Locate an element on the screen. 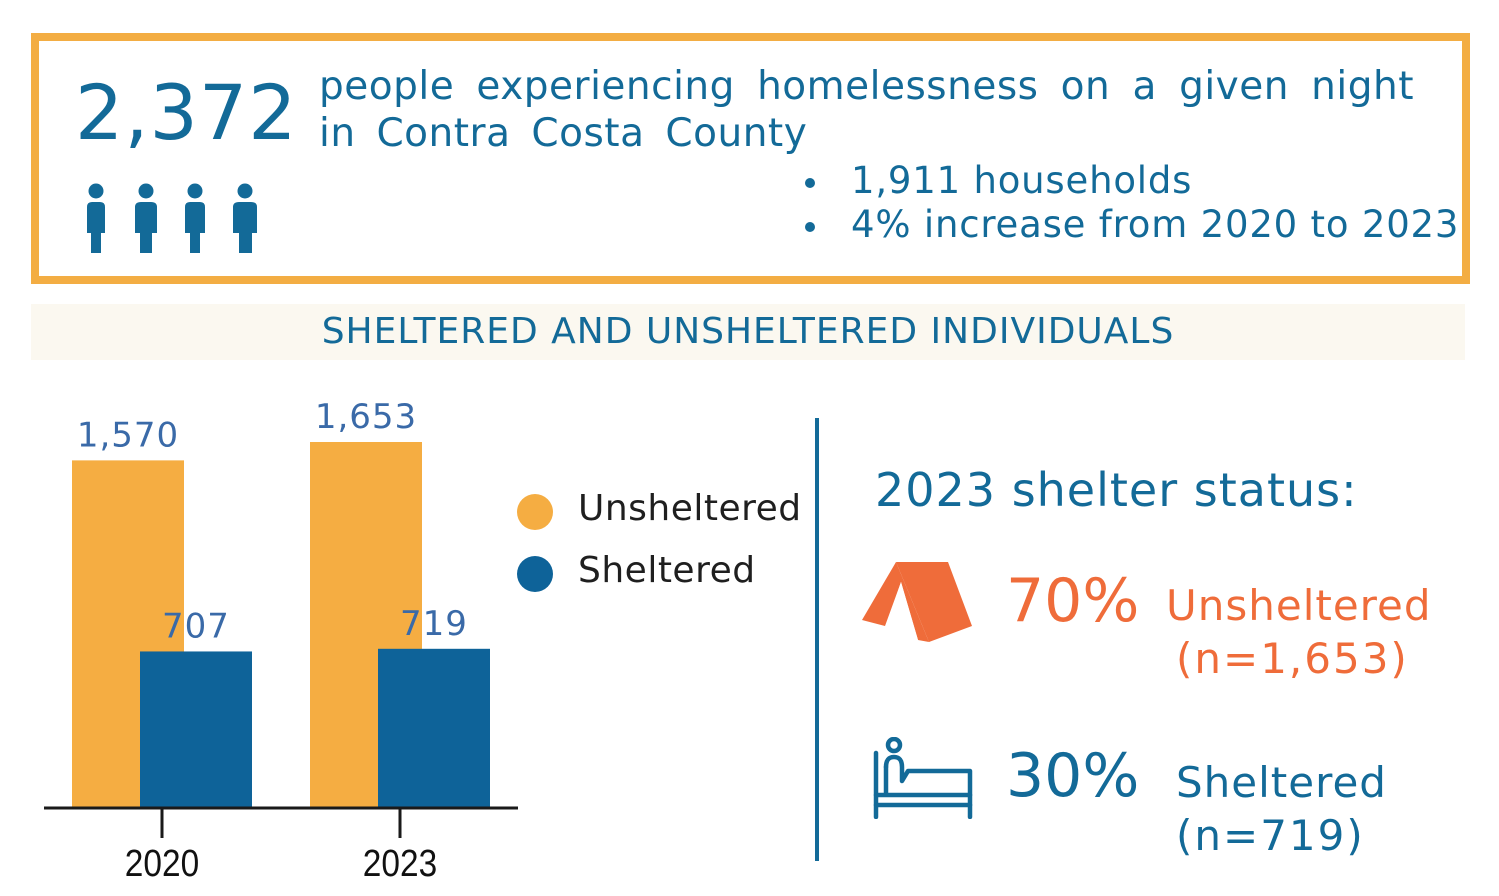  bed-icon is located at coordinates (923, 778).